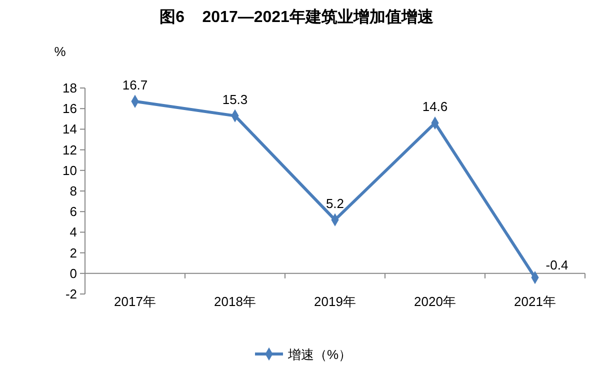 Image resolution: width=593 pixels, height=380 pixels. What do you see at coordinates (71, 294) in the screenshot?
I see `y-tick-label: -2` at bounding box center [71, 294].